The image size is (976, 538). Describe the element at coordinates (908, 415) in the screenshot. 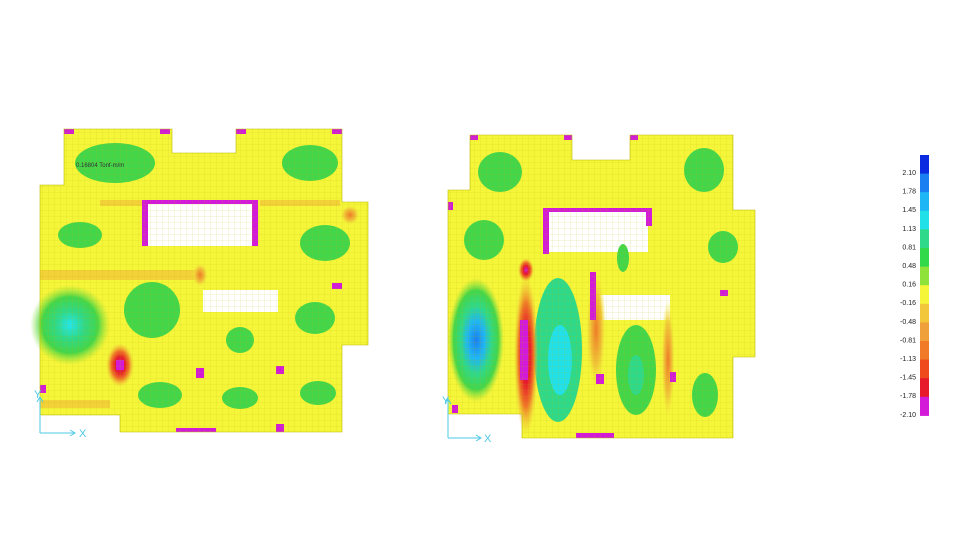

I see `color-scale-label: -2.10` at that location.